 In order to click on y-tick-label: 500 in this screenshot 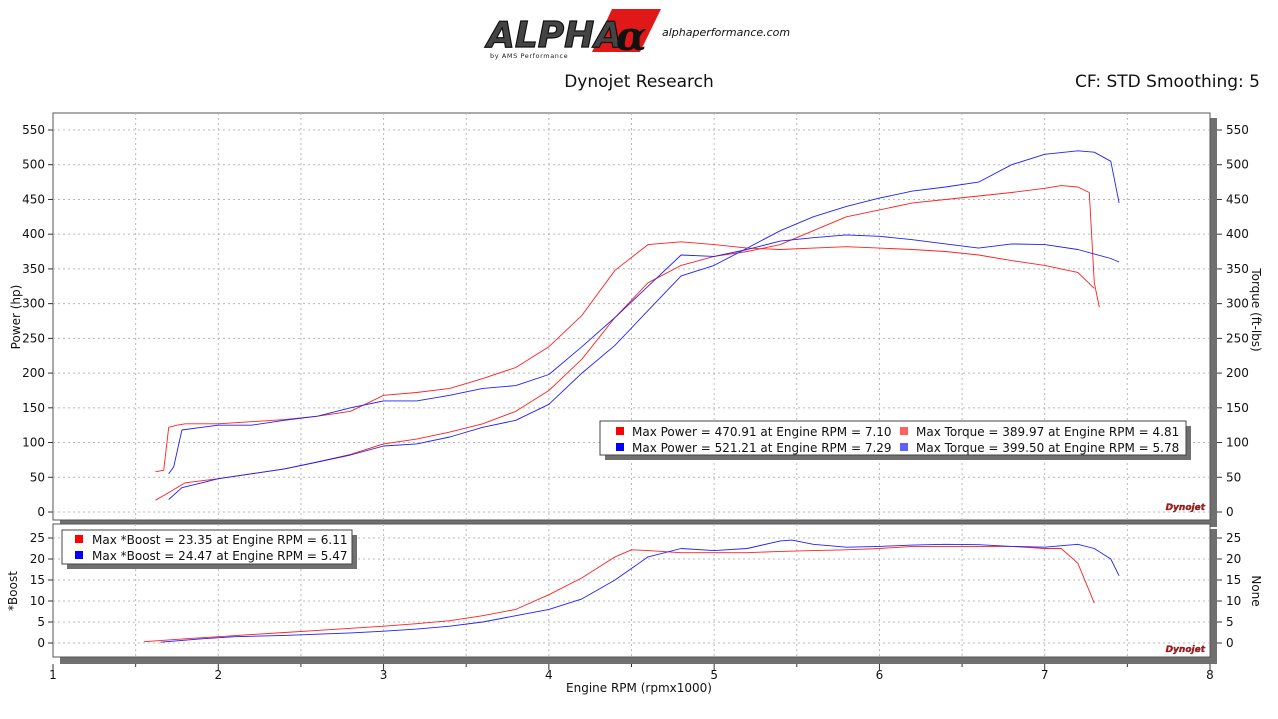, I will do `click(33, 165)`.